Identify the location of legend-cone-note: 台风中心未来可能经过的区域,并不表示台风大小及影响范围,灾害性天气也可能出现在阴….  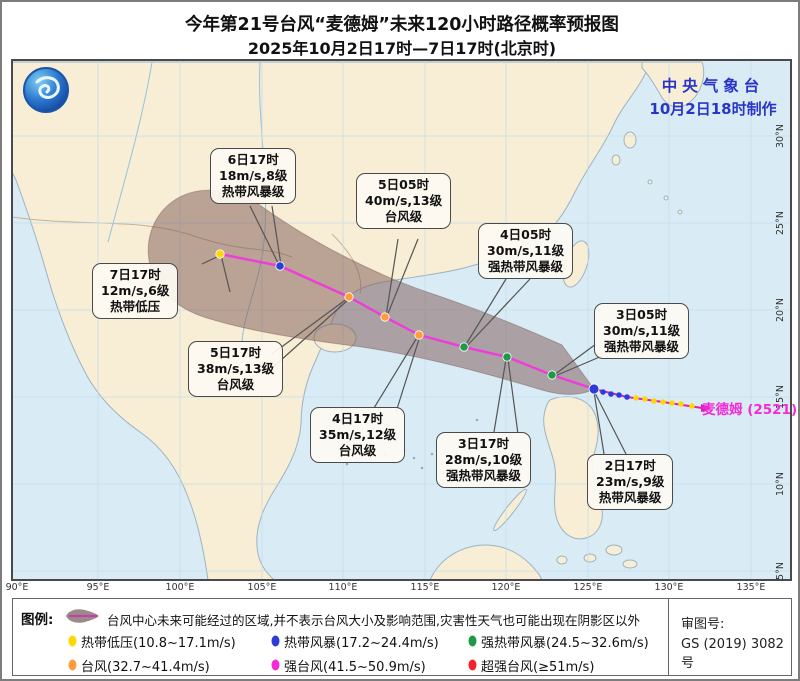
(373, 620).